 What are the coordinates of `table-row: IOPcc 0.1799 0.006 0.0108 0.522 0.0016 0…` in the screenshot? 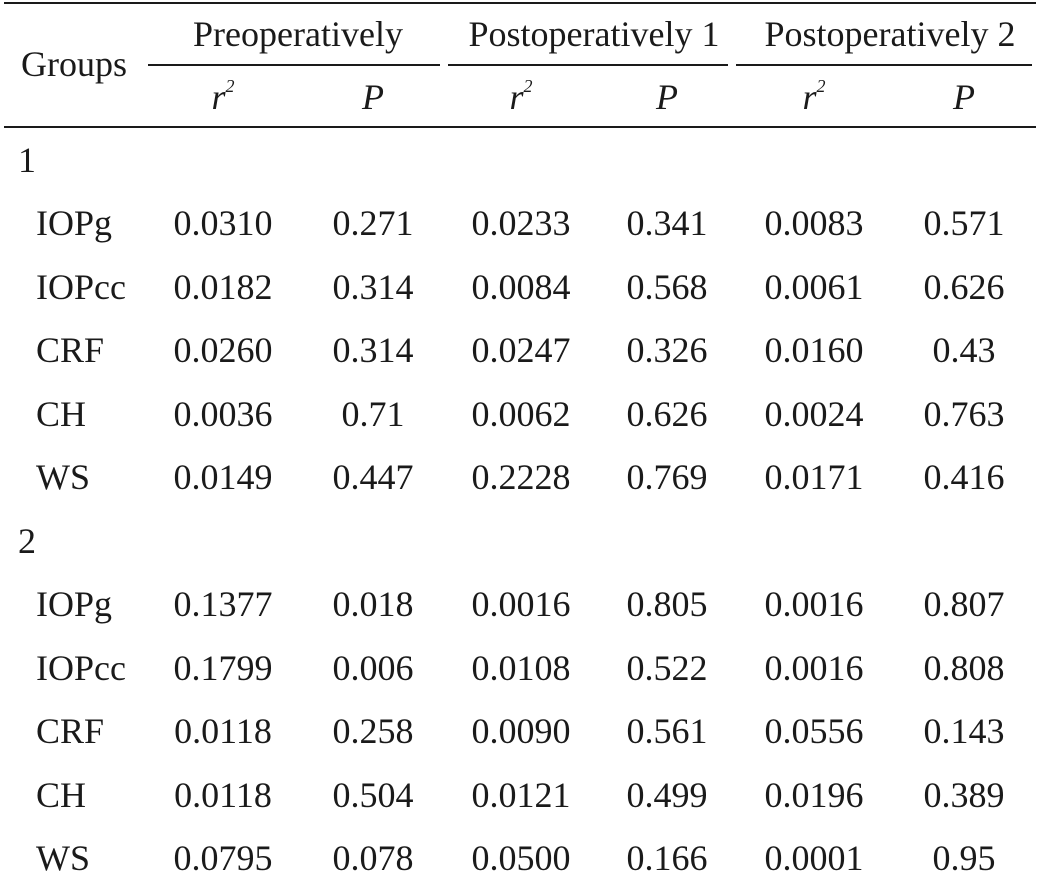 It's located at (520, 668).